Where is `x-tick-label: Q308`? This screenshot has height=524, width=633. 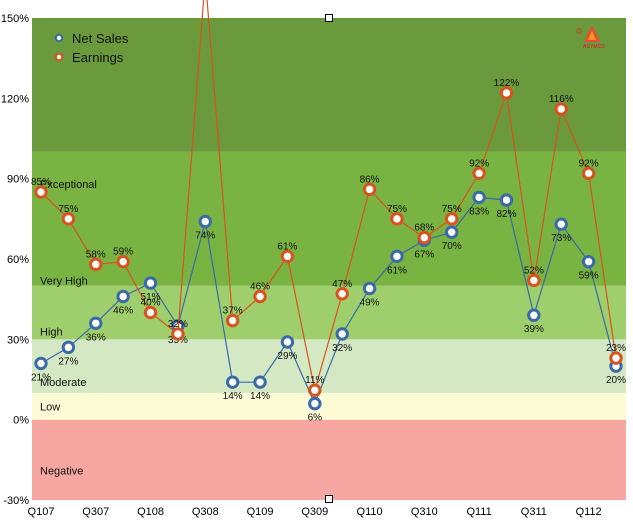
x-tick-label: Q308 is located at coordinates (205, 512).